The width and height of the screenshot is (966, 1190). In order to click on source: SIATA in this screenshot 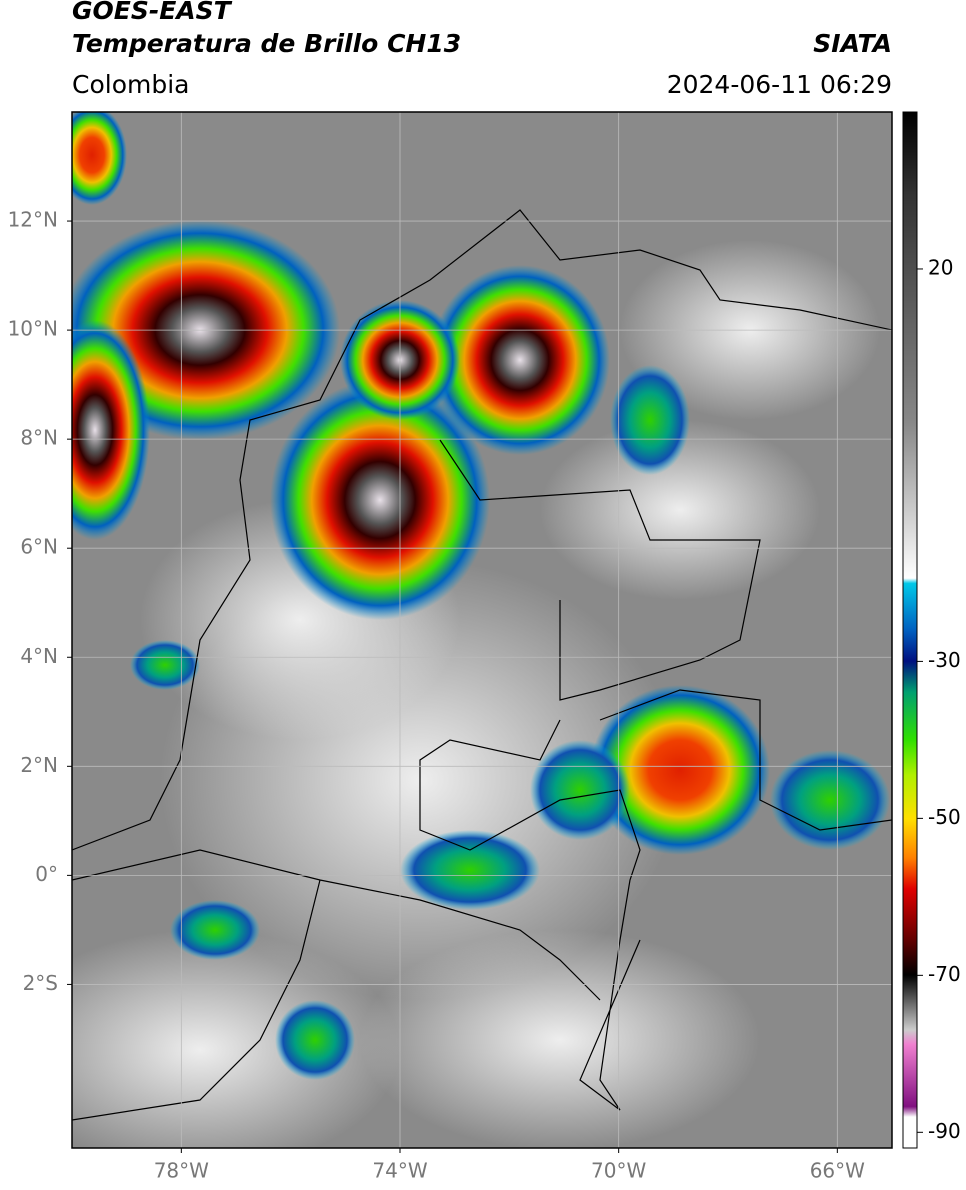, I will do `click(852, 43)`.